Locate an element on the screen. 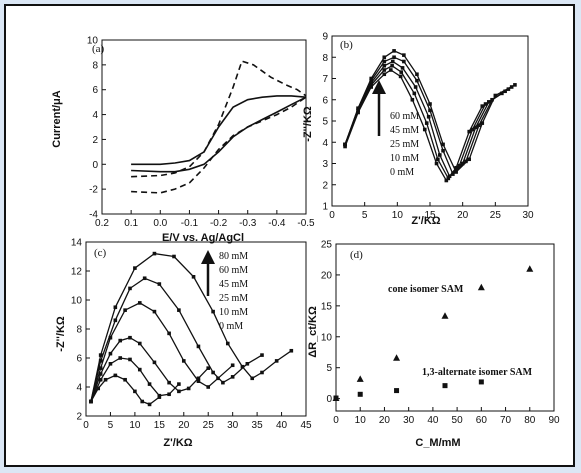 The image size is (581, 473). legend-c-5: 0 mM is located at coordinates (231, 326).